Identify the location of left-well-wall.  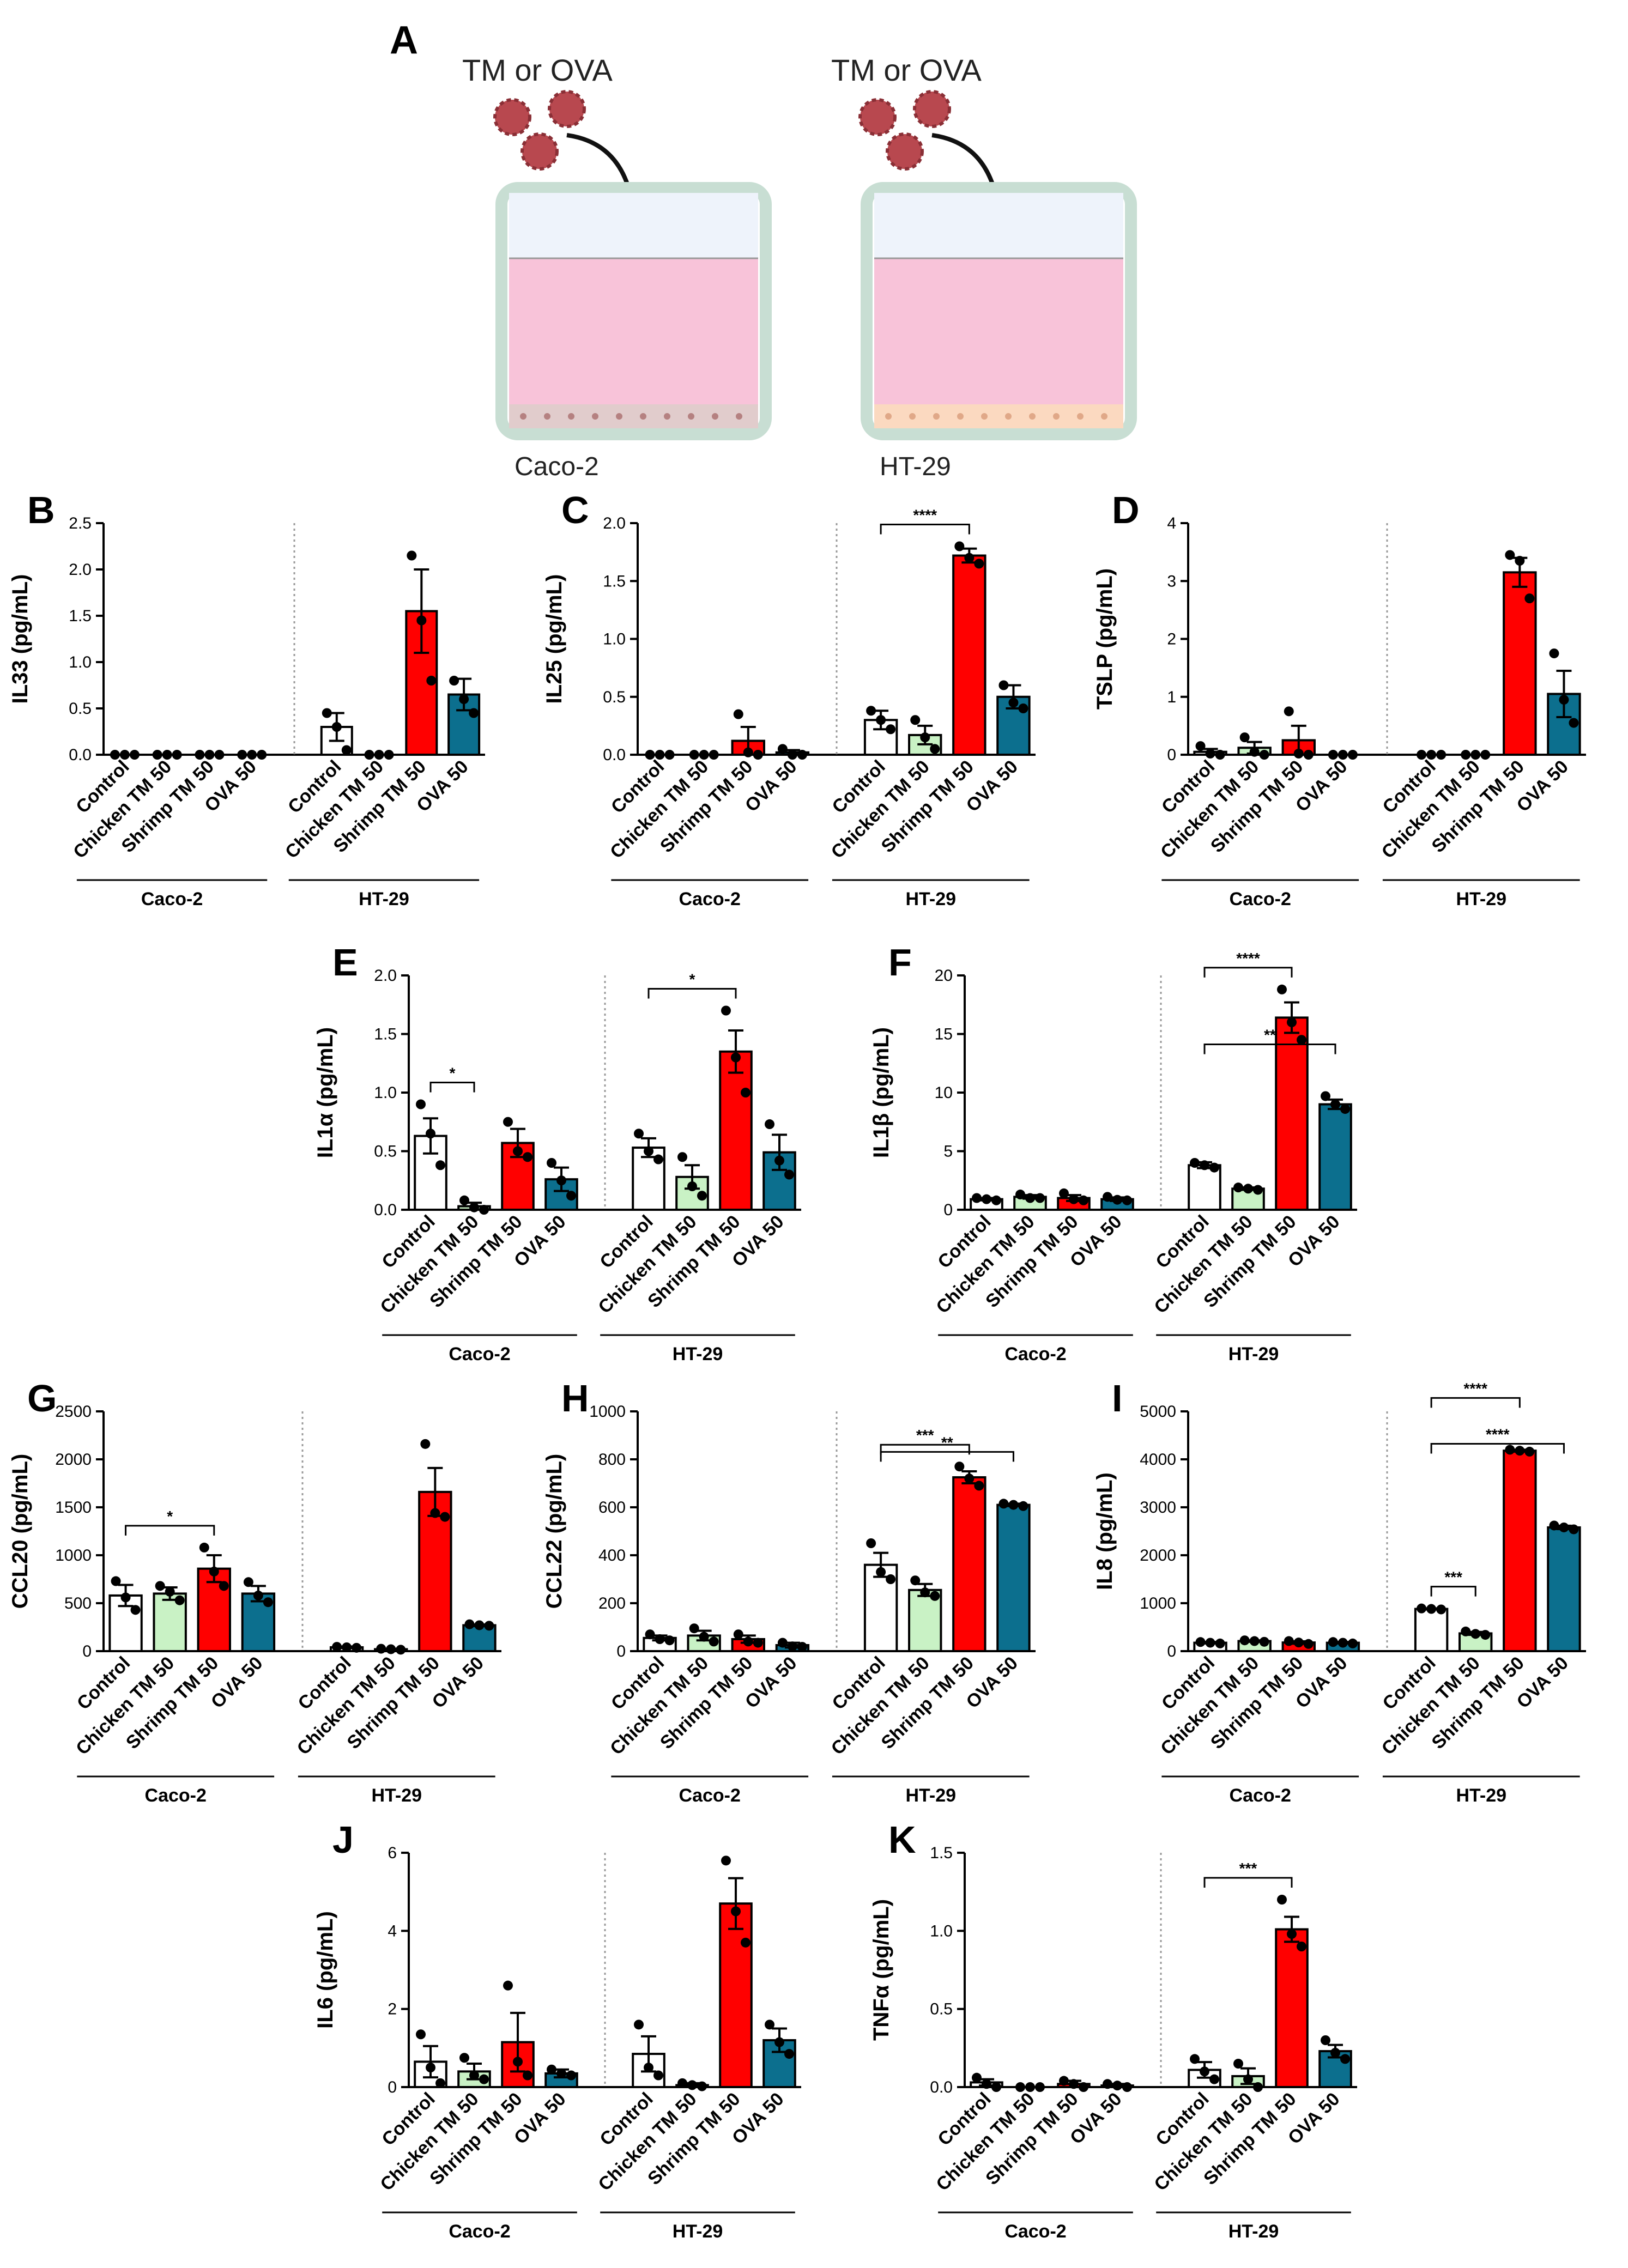
(633, 311).